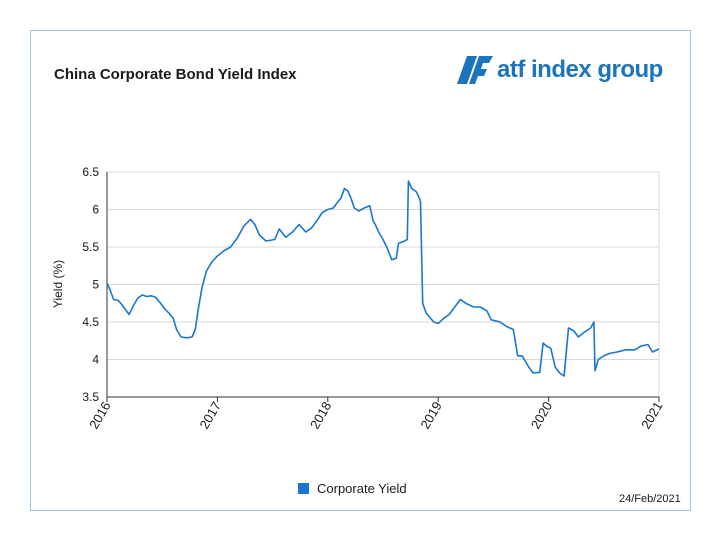 This screenshot has width=720, height=540. I want to click on chart-title: China Corporate Bond Yield Index, so click(175, 74).